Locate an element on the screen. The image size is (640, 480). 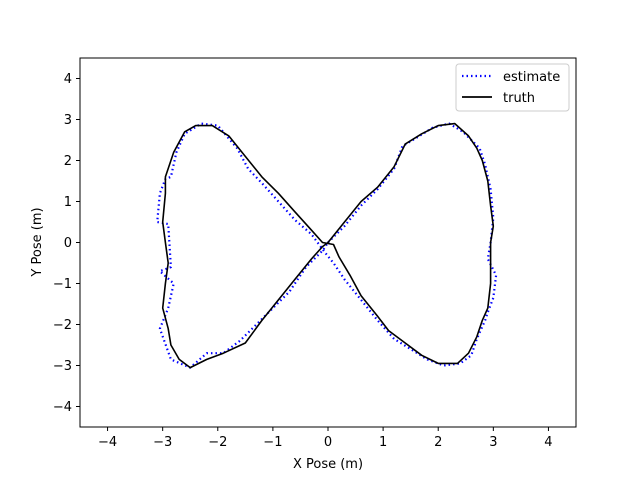
x-tick-label: 0 is located at coordinates (328, 442).